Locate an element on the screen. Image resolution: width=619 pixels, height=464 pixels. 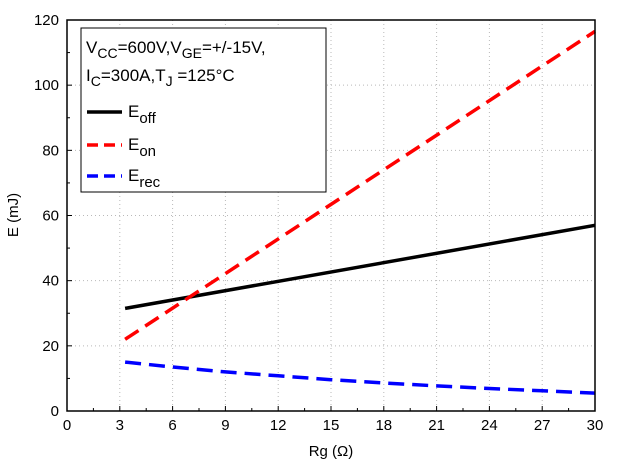
x-tick-label: 6 is located at coordinates (172, 425).